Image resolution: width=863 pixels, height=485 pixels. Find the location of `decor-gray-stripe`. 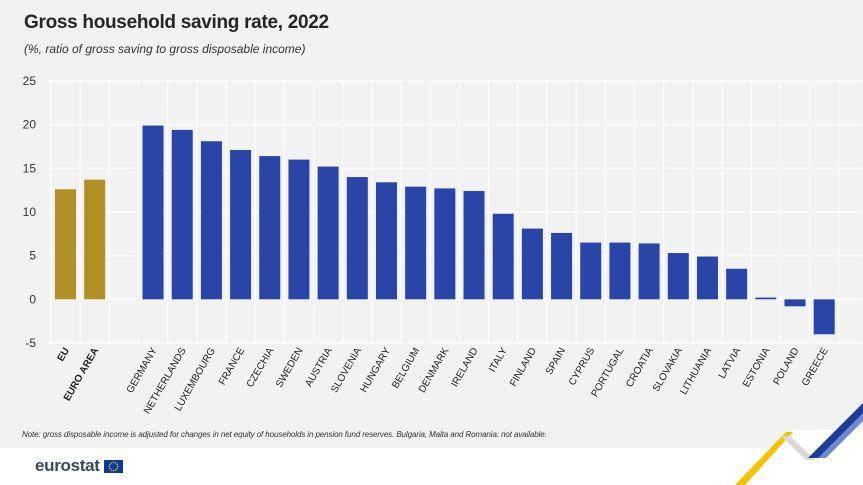

decor-gray-stripe is located at coordinates (798, 448).